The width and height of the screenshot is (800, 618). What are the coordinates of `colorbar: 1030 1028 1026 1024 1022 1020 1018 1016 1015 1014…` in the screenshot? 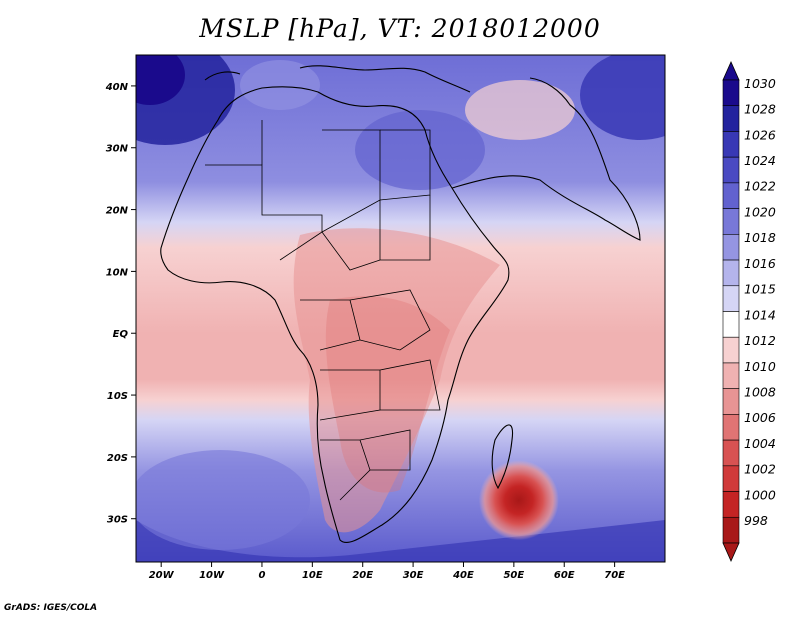 It's located at (749, 311).